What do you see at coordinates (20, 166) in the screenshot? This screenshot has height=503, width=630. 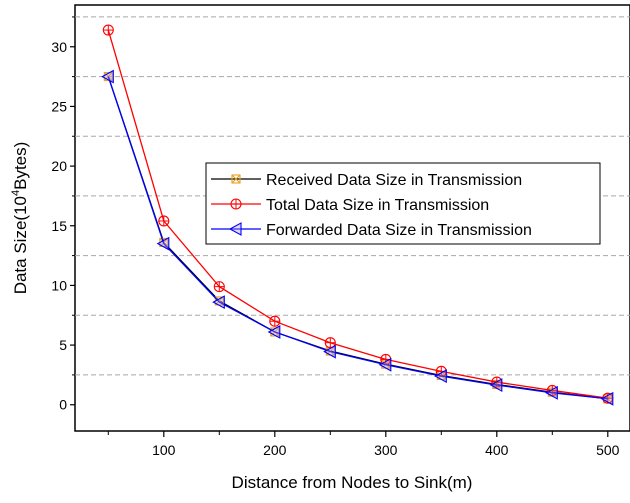 I see `y-axis-title-suffix: Bytes)` at bounding box center [20, 166].